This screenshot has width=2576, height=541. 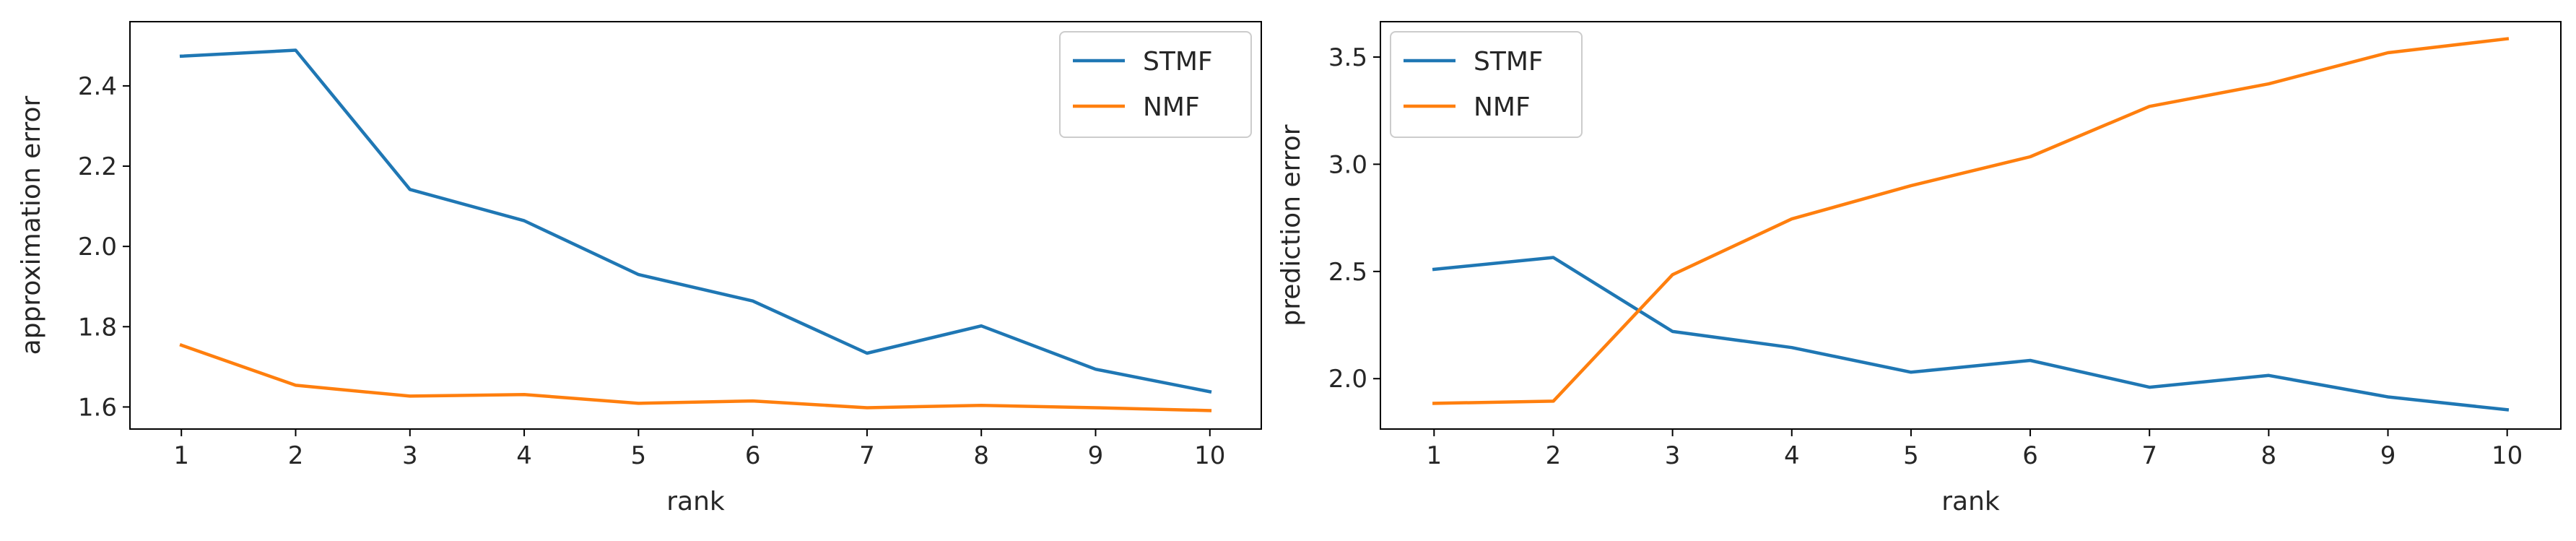 I want to click on y-tick-label: 2.5, so click(x=1347, y=272).